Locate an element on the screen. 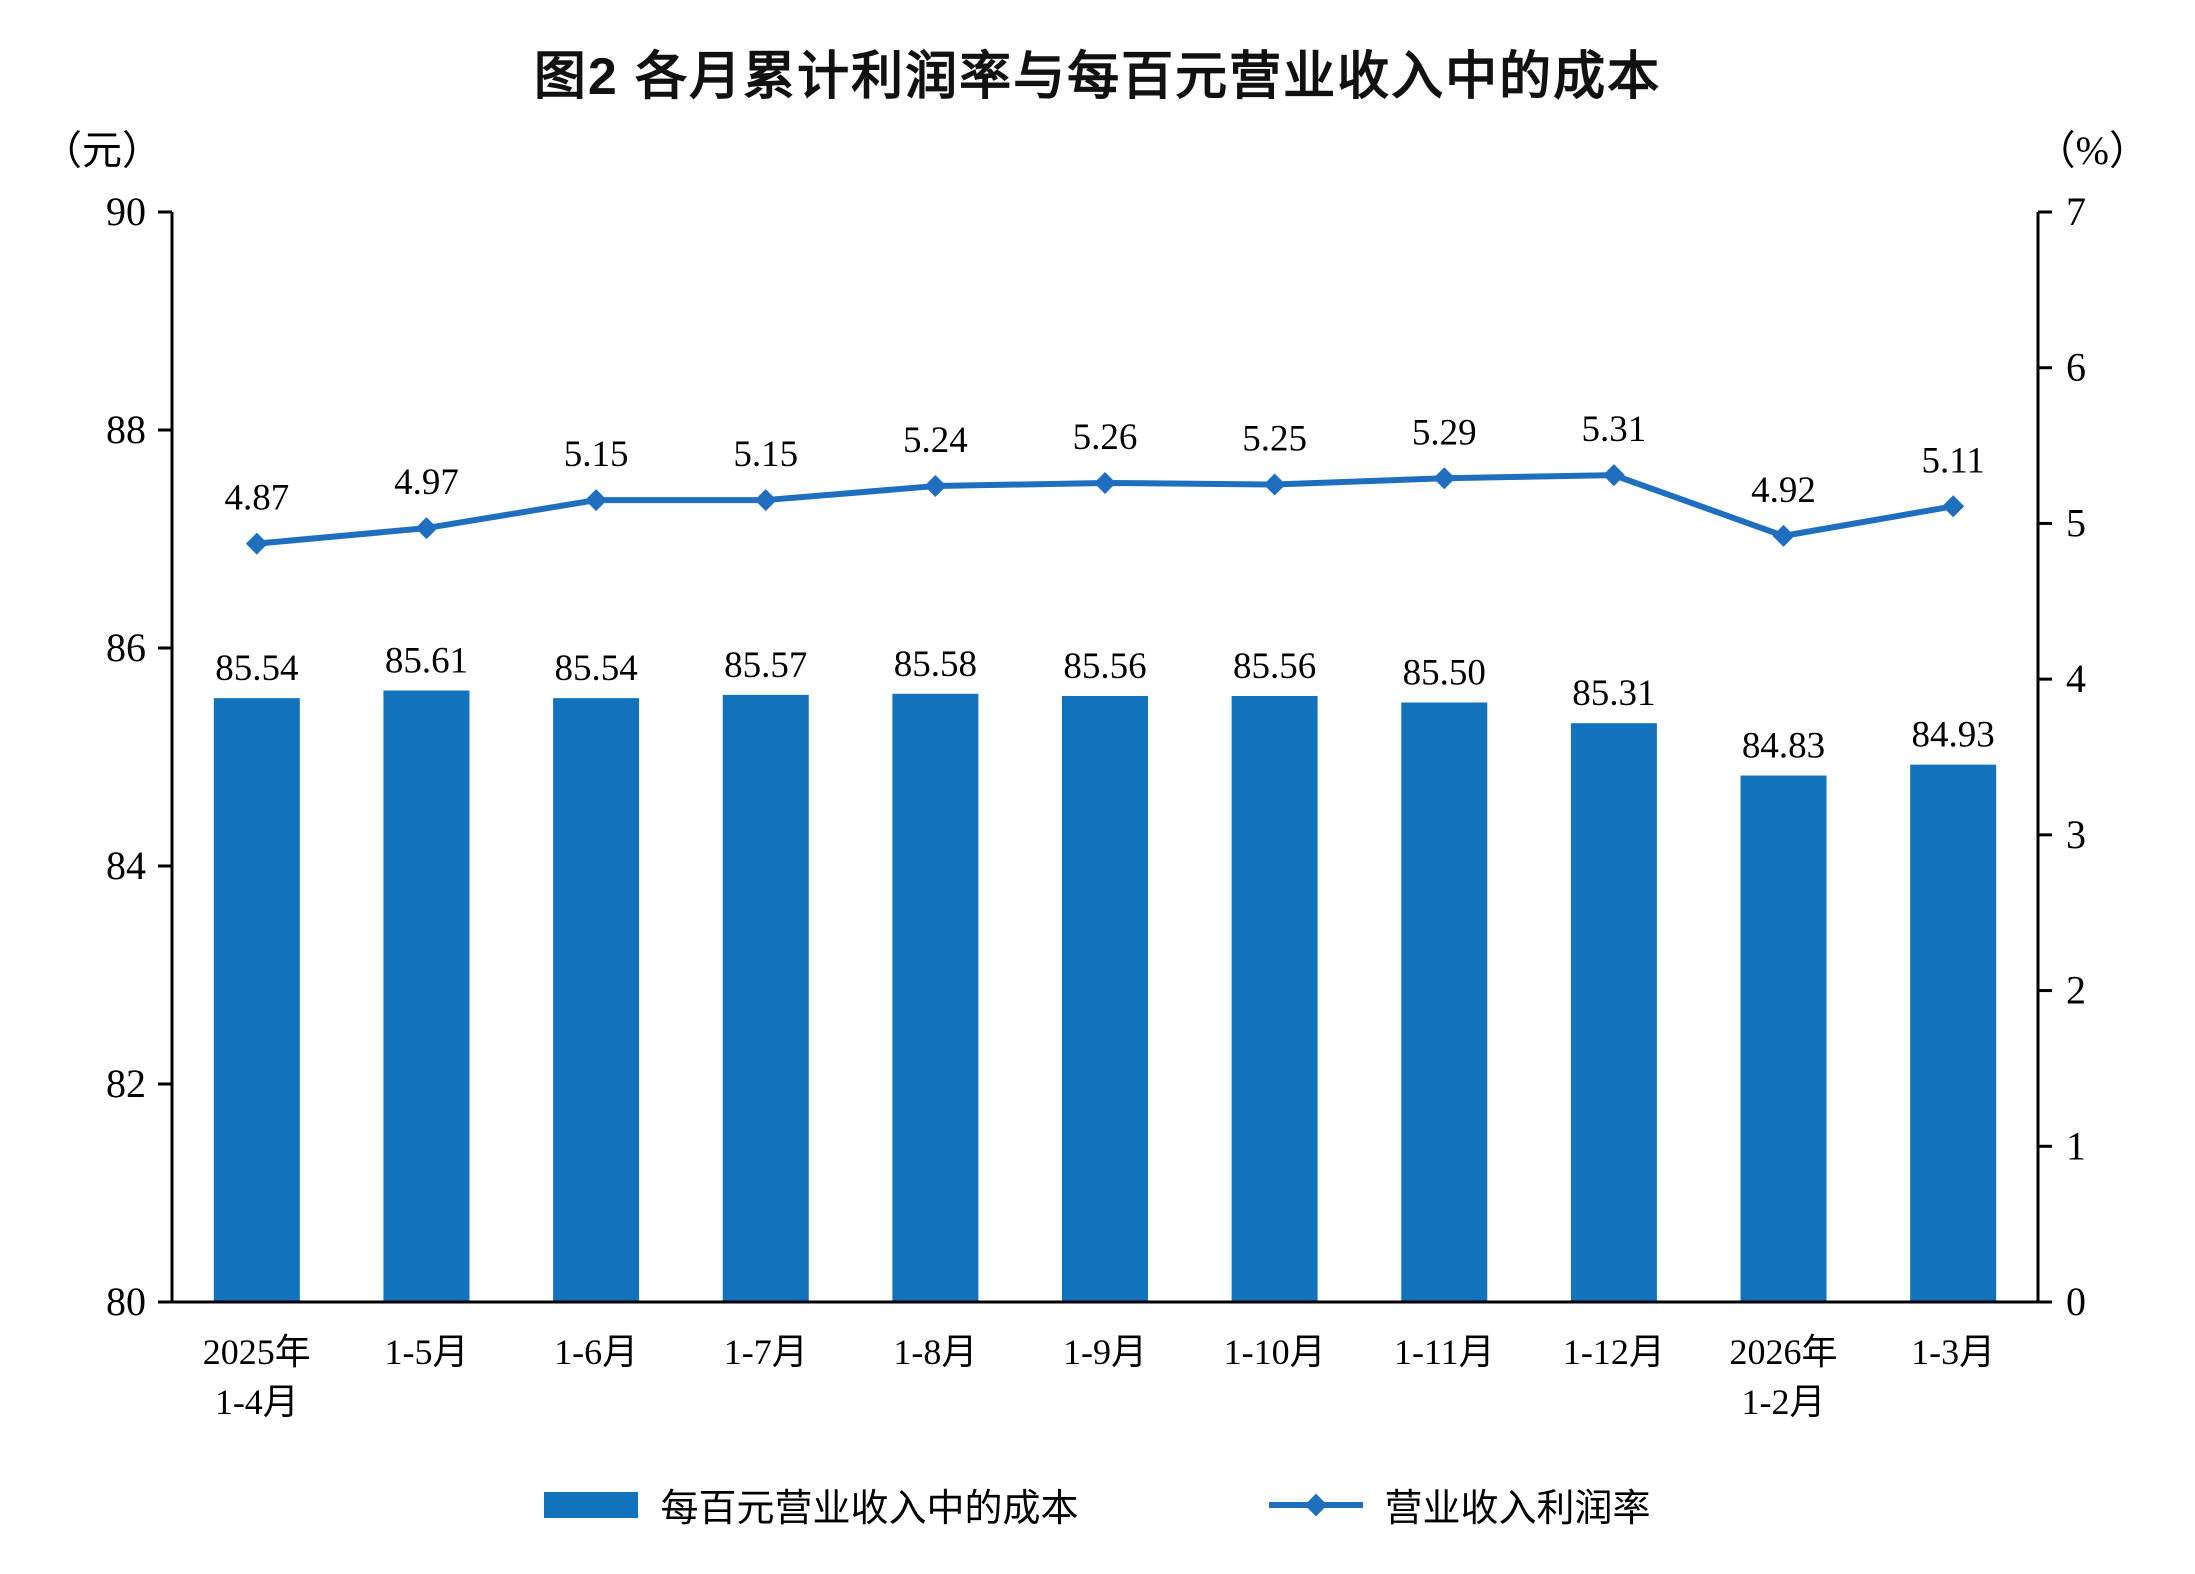 Image resolution: width=2195 pixels, height=1574 pixels. line-swatch-diamond-icon is located at coordinates (1315, 1504).